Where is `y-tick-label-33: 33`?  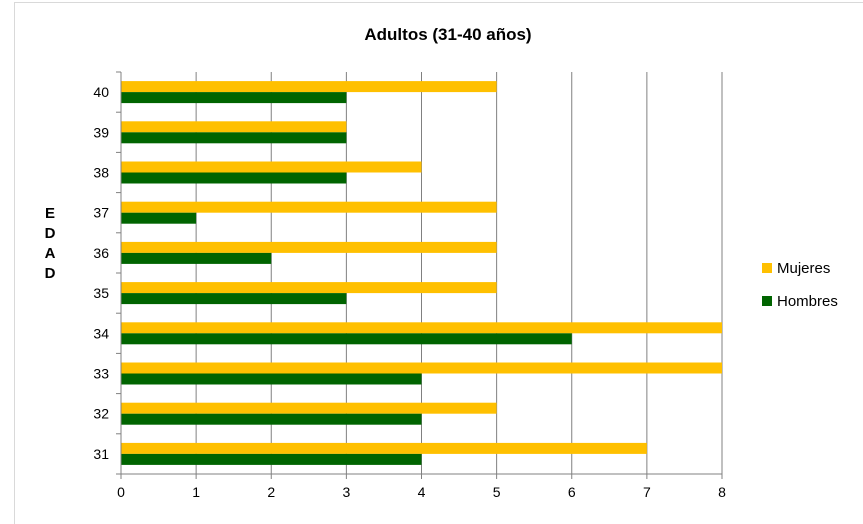 y-tick-label-33: 33 is located at coordinates (101, 374).